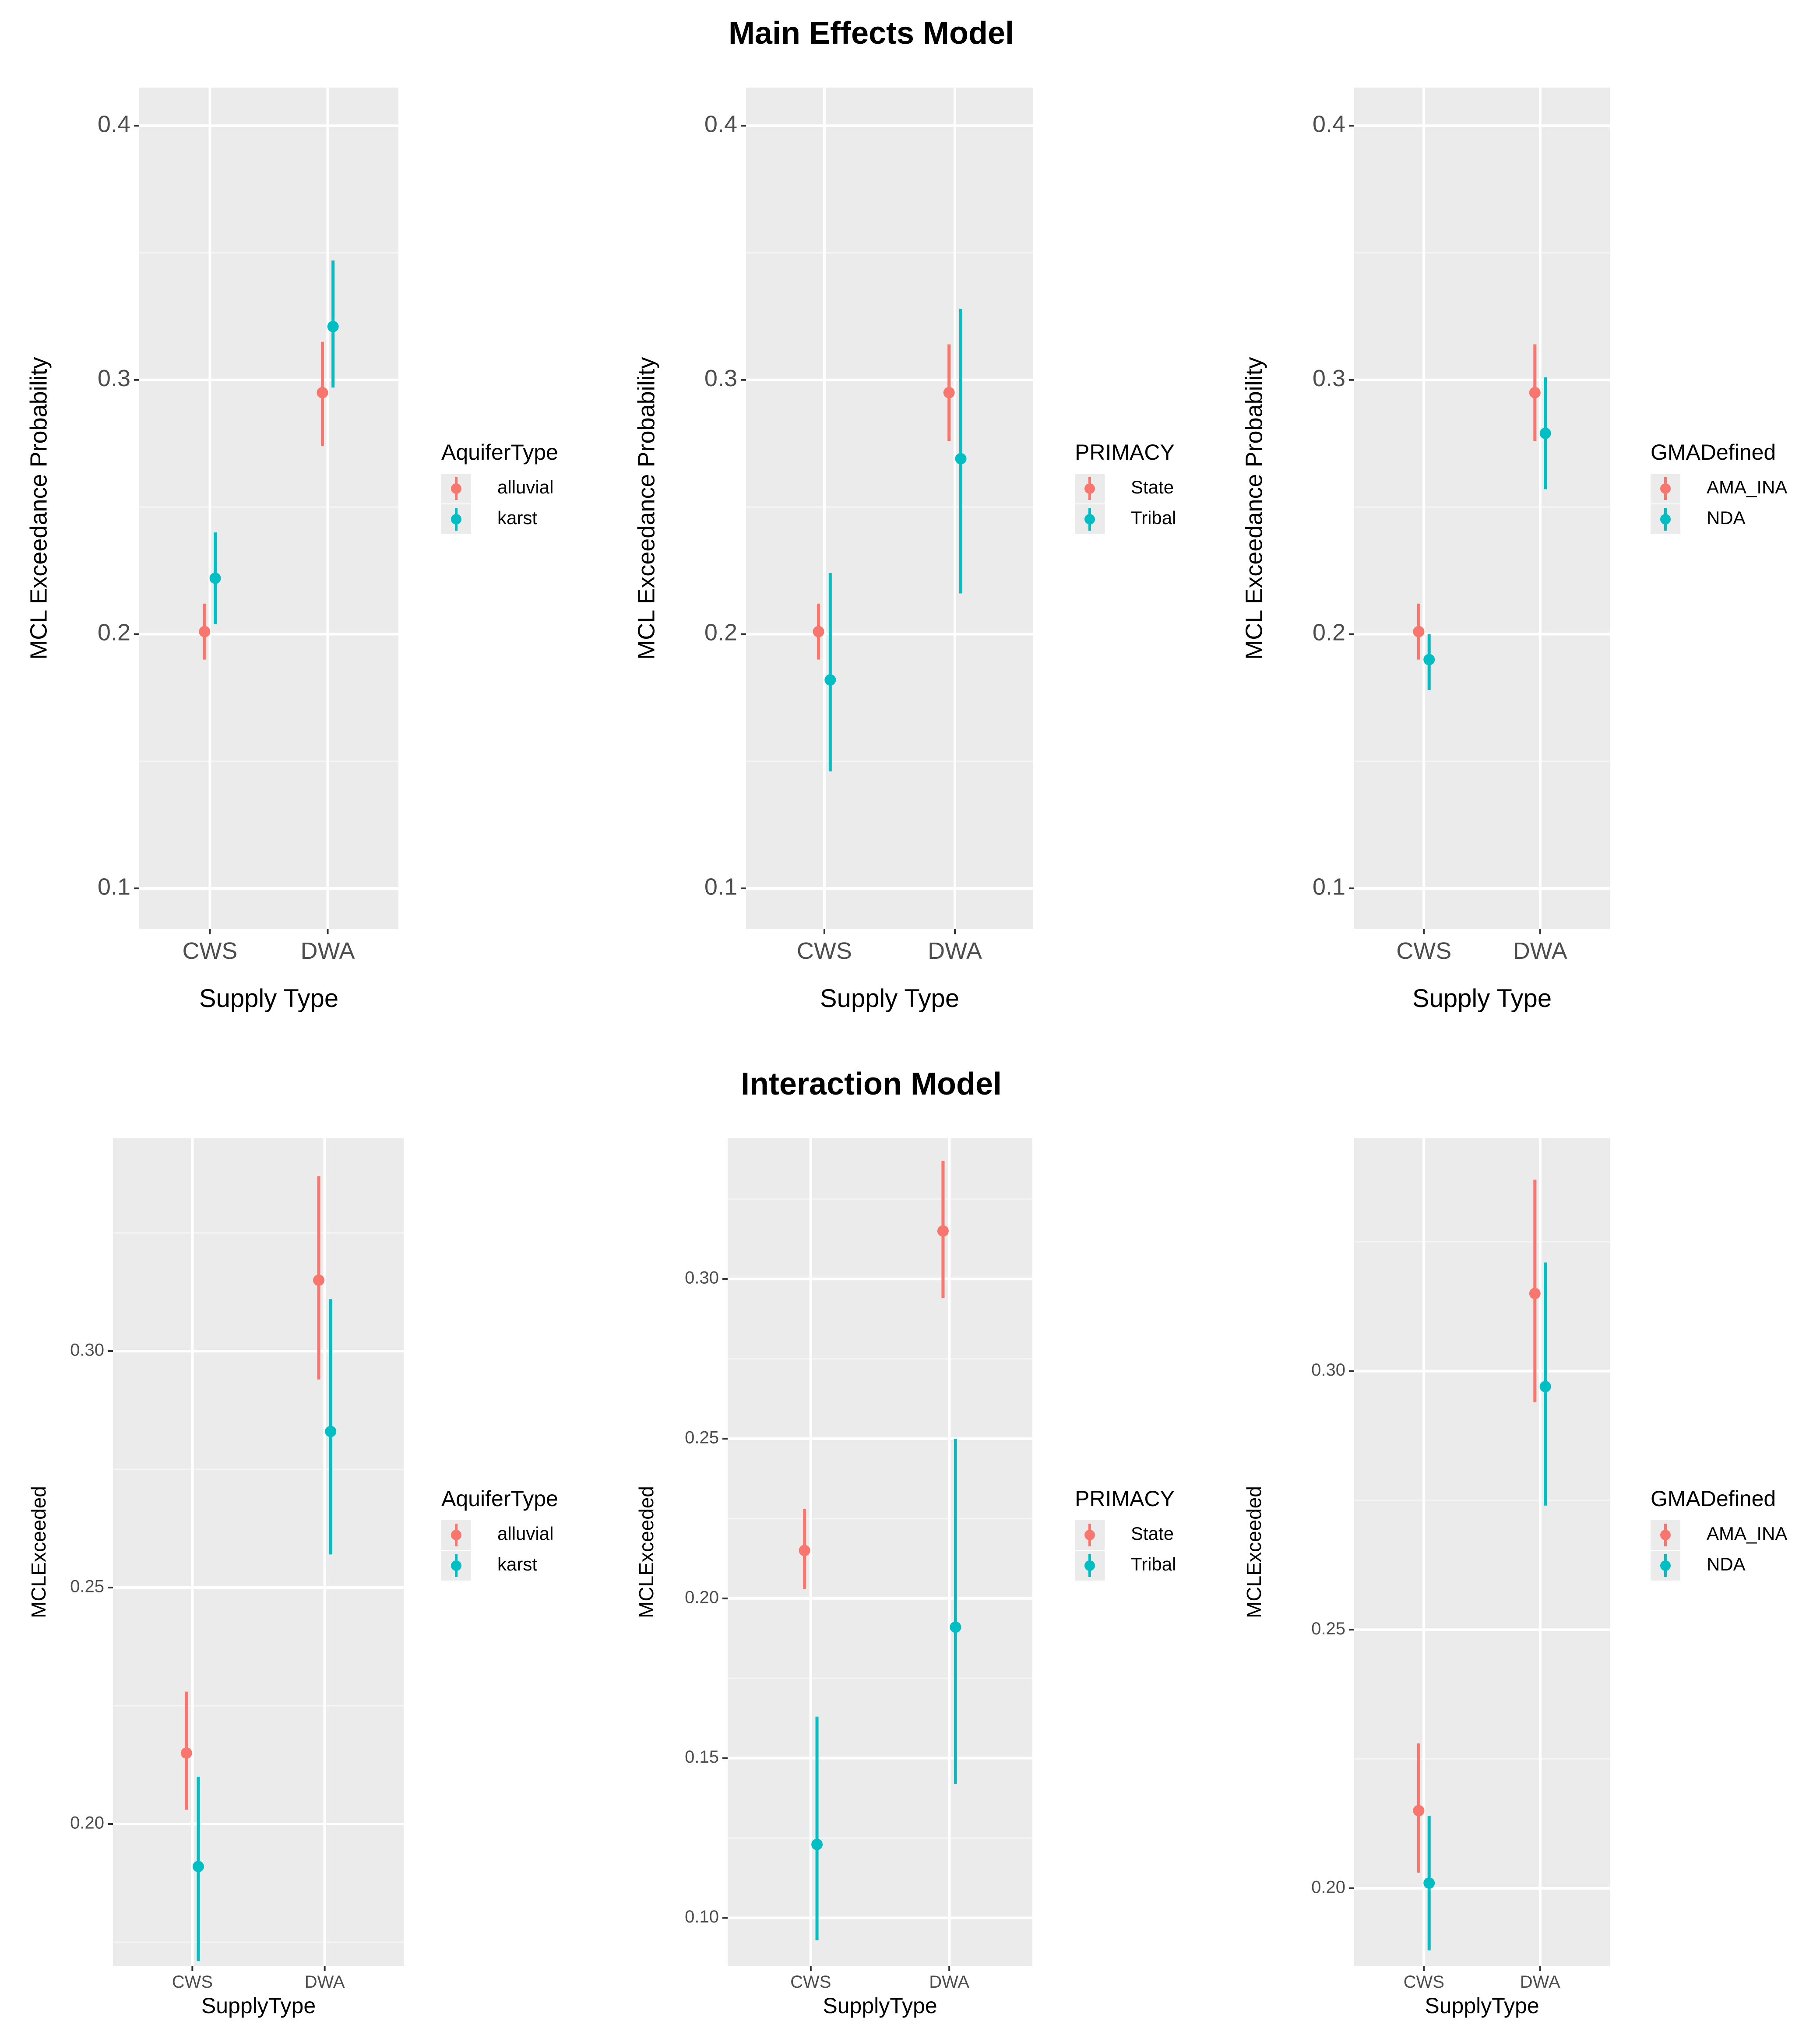  I want to click on y-tick-label: 0.3, so click(720, 378).